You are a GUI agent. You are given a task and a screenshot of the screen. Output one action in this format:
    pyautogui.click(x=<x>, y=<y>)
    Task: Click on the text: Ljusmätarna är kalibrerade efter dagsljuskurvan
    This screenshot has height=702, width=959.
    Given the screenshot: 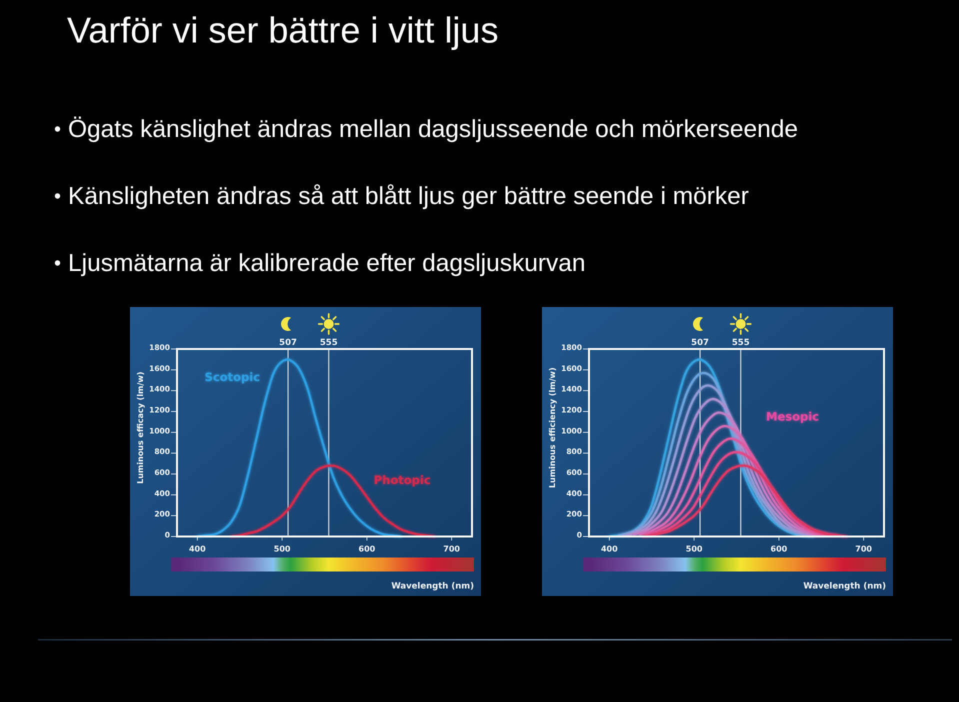 What is the action you would take?
    pyautogui.click(x=327, y=263)
    